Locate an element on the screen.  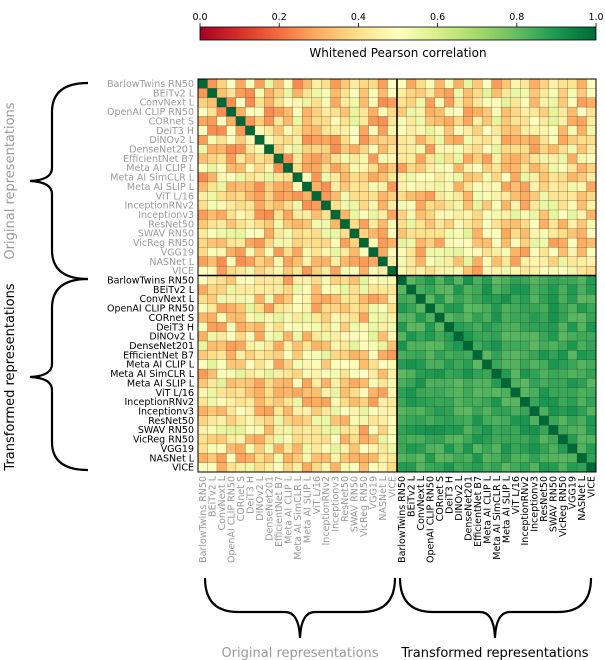
row-label: ViT L/16 is located at coordinates (175, 196).